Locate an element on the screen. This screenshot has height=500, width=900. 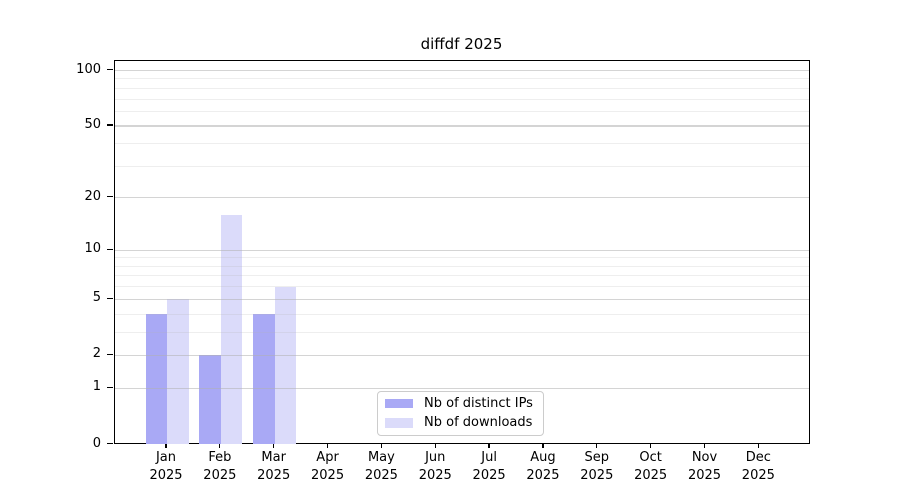
month-label: Sep is located at coordinates (597, 457).